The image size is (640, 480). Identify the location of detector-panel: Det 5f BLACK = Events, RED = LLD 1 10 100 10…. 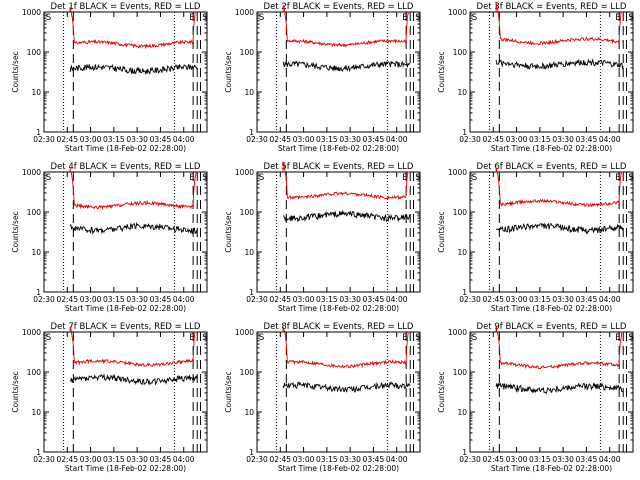
(322, 237).